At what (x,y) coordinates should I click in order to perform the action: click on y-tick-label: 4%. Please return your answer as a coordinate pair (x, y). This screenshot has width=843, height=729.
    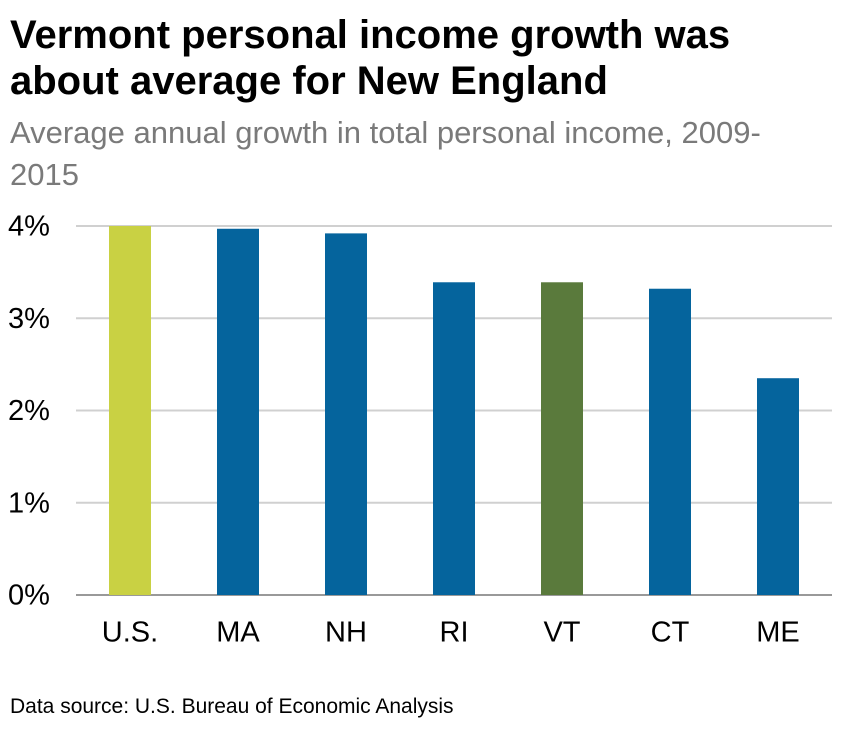
    Looking at the image, I should click on (29, 227).